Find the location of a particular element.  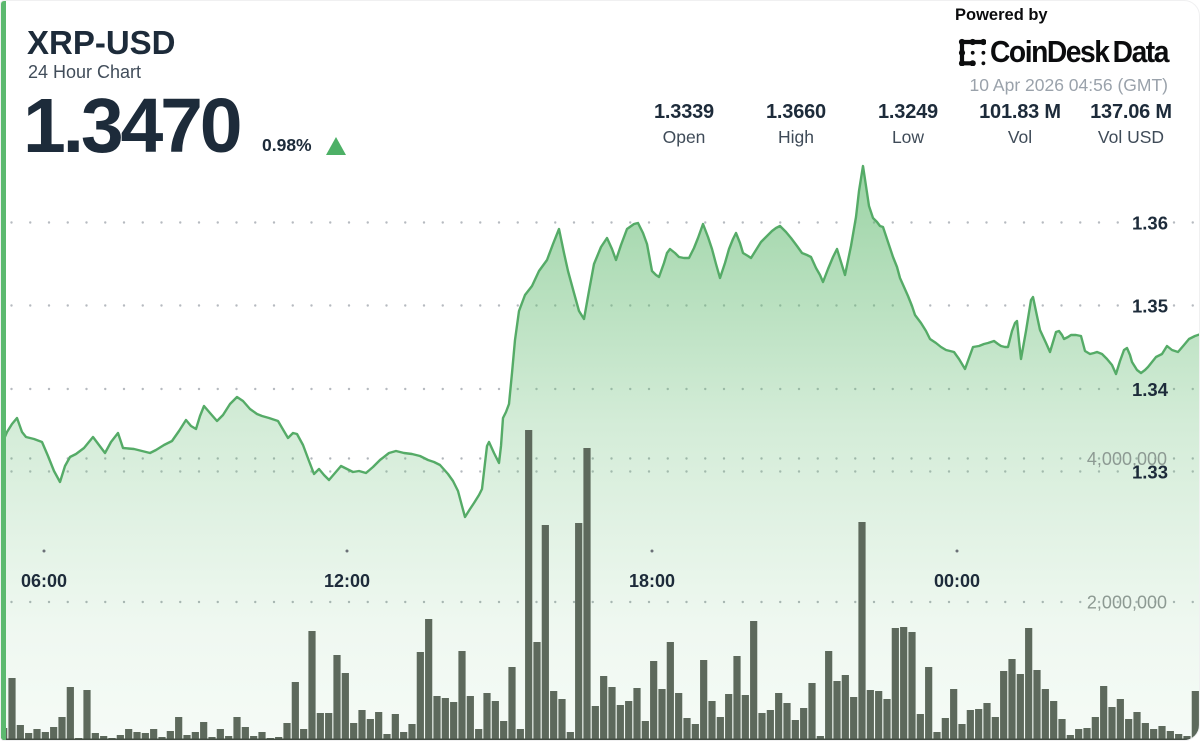

svg-text: 1.33 is located at coordinates (1150, 471).